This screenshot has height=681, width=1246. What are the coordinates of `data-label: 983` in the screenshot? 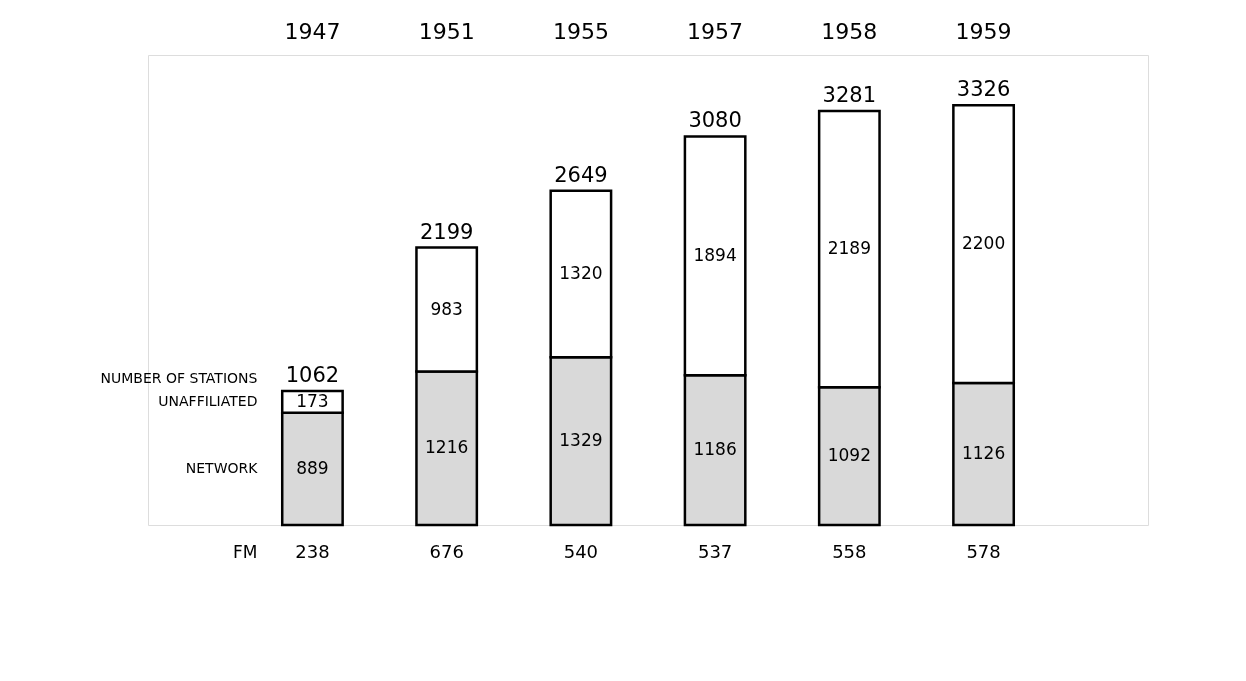 It's located at (446, 308).